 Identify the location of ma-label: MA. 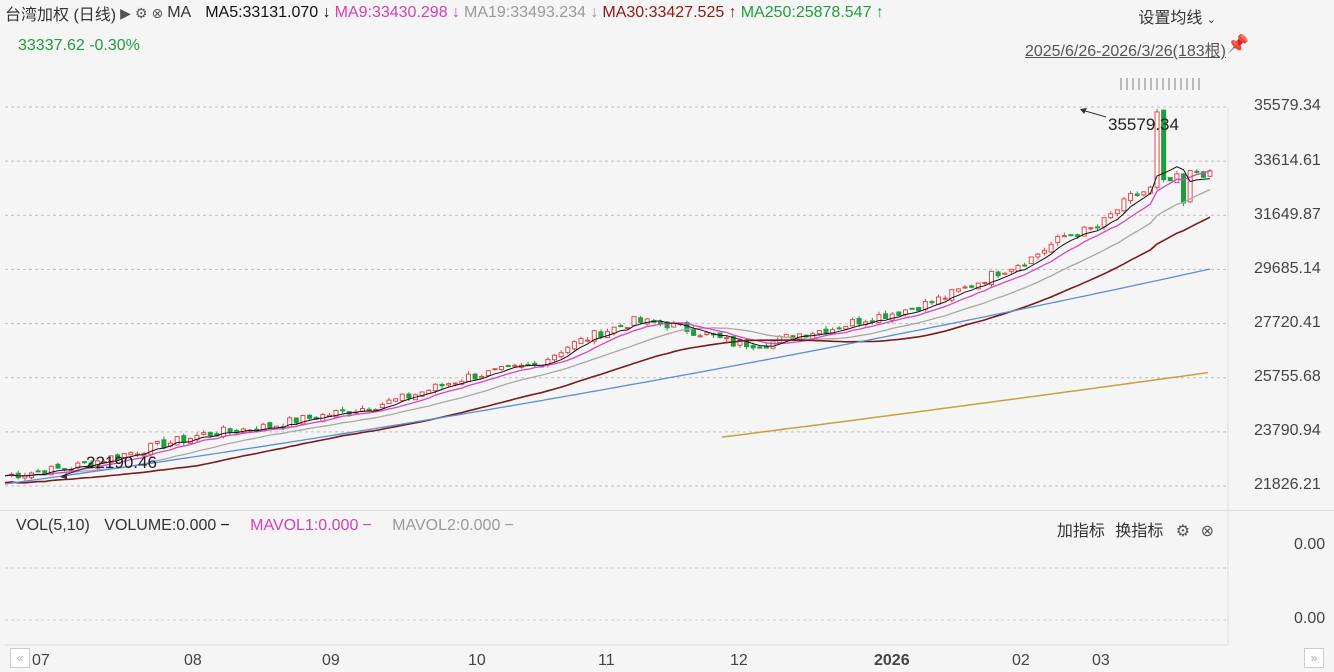
(179, 12).